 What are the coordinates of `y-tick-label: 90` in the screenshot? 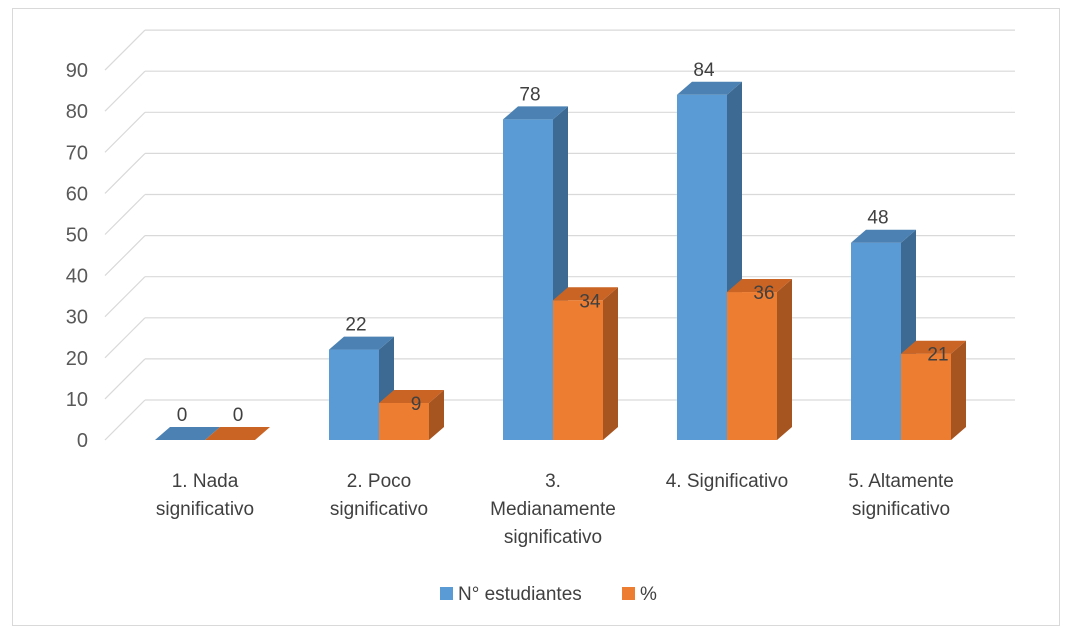 It's located at (77, 71).